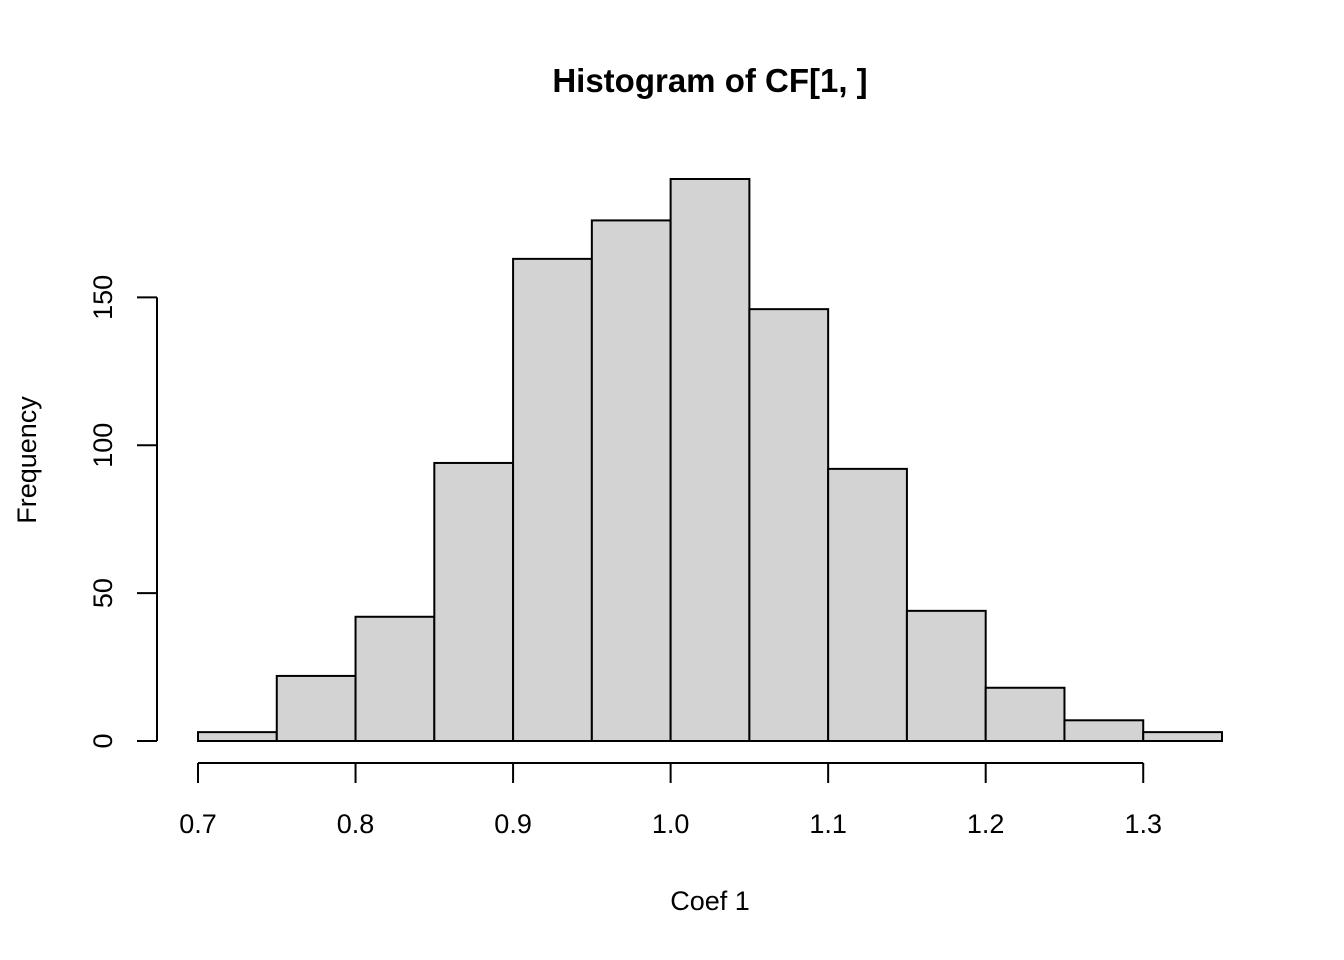  I want to click on x-tick-label: 1.1, so click(828, 824).